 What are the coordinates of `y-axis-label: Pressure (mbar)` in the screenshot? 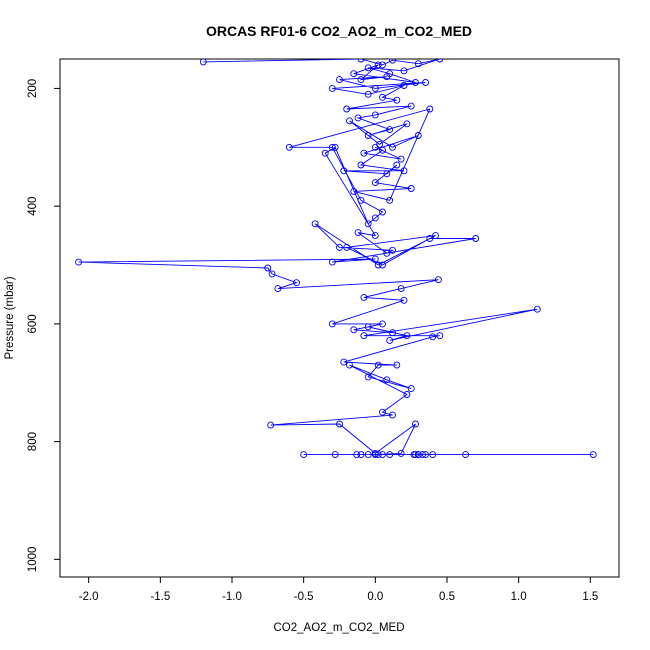 It's located at (10, 317).